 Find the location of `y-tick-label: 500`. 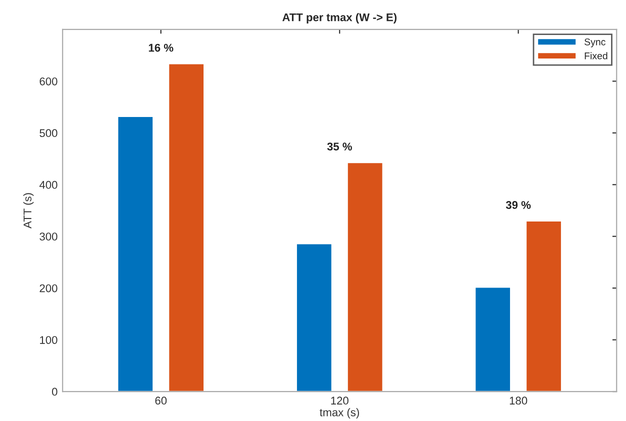

y-tick-label: 500 is located at coordinates (49, 133).